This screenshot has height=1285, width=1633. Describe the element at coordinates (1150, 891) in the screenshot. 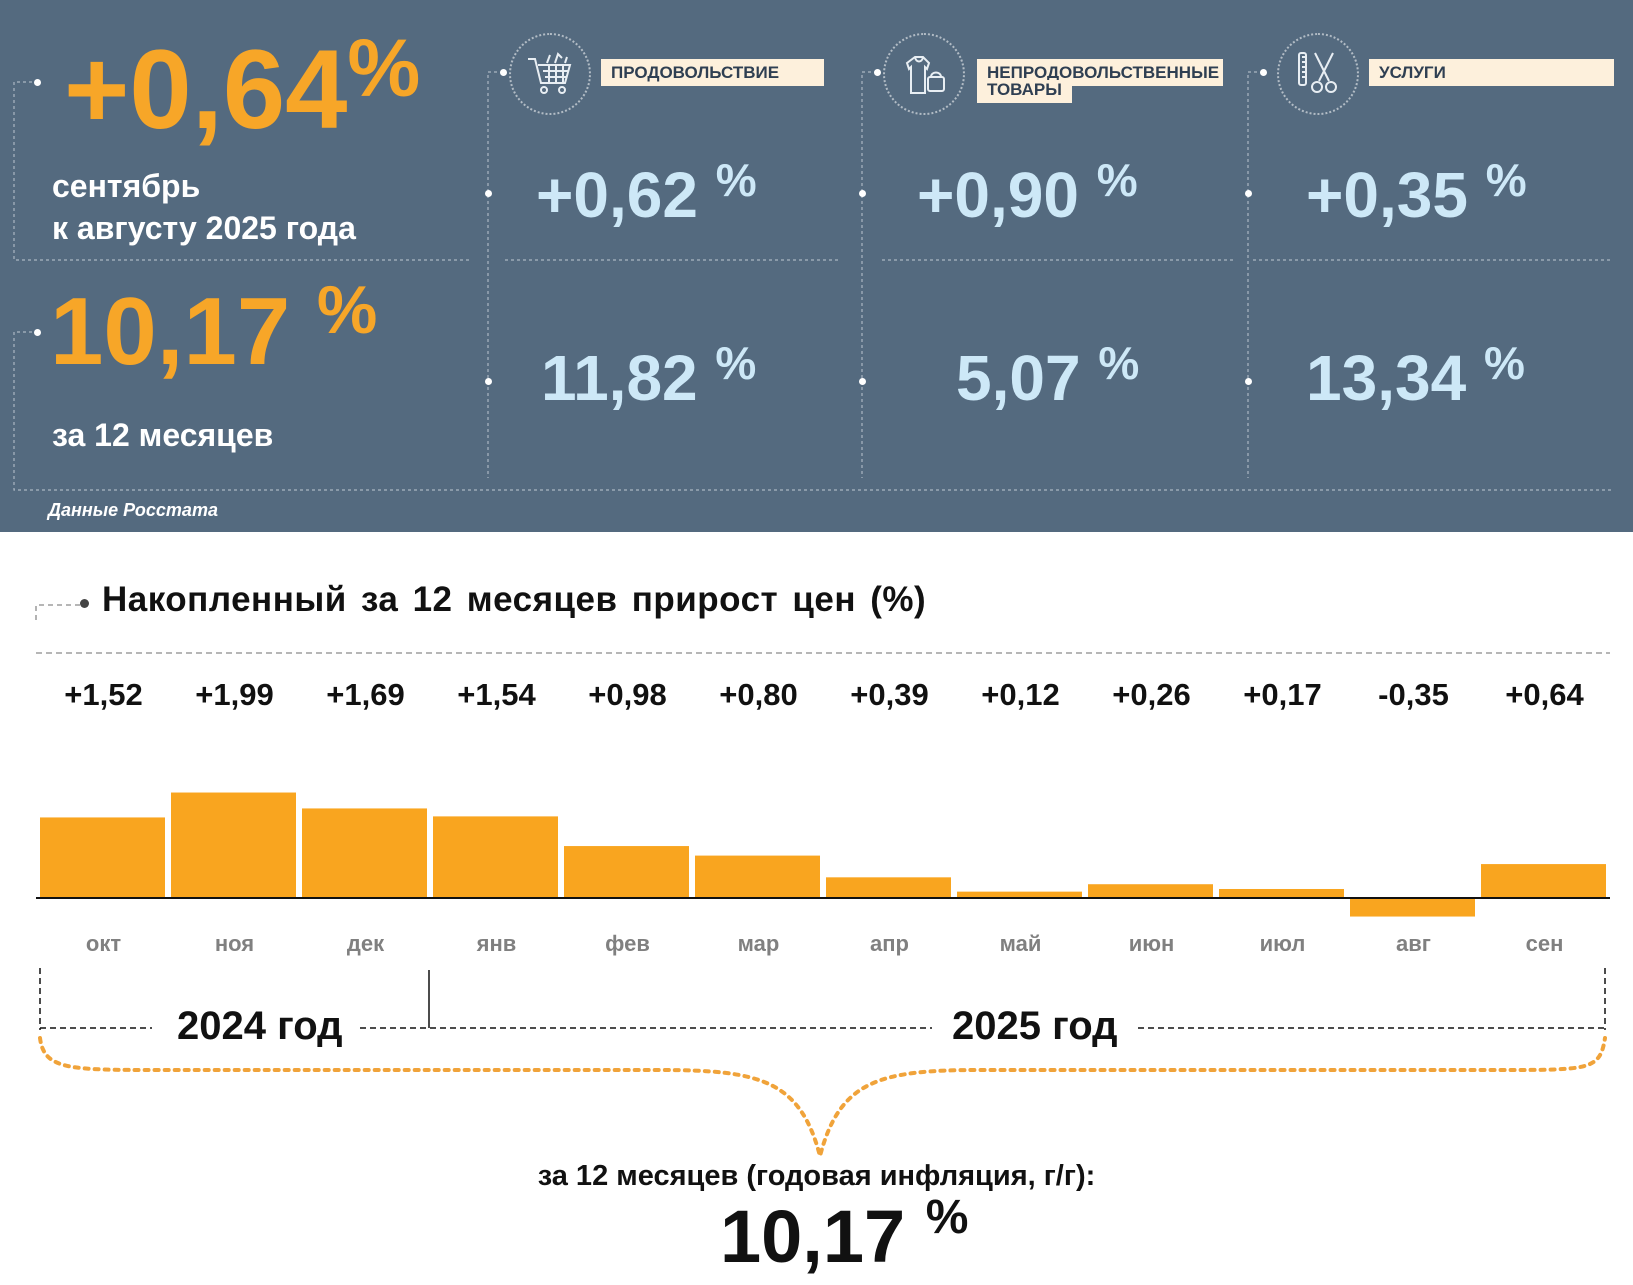

I see `bar-июн` at that location.